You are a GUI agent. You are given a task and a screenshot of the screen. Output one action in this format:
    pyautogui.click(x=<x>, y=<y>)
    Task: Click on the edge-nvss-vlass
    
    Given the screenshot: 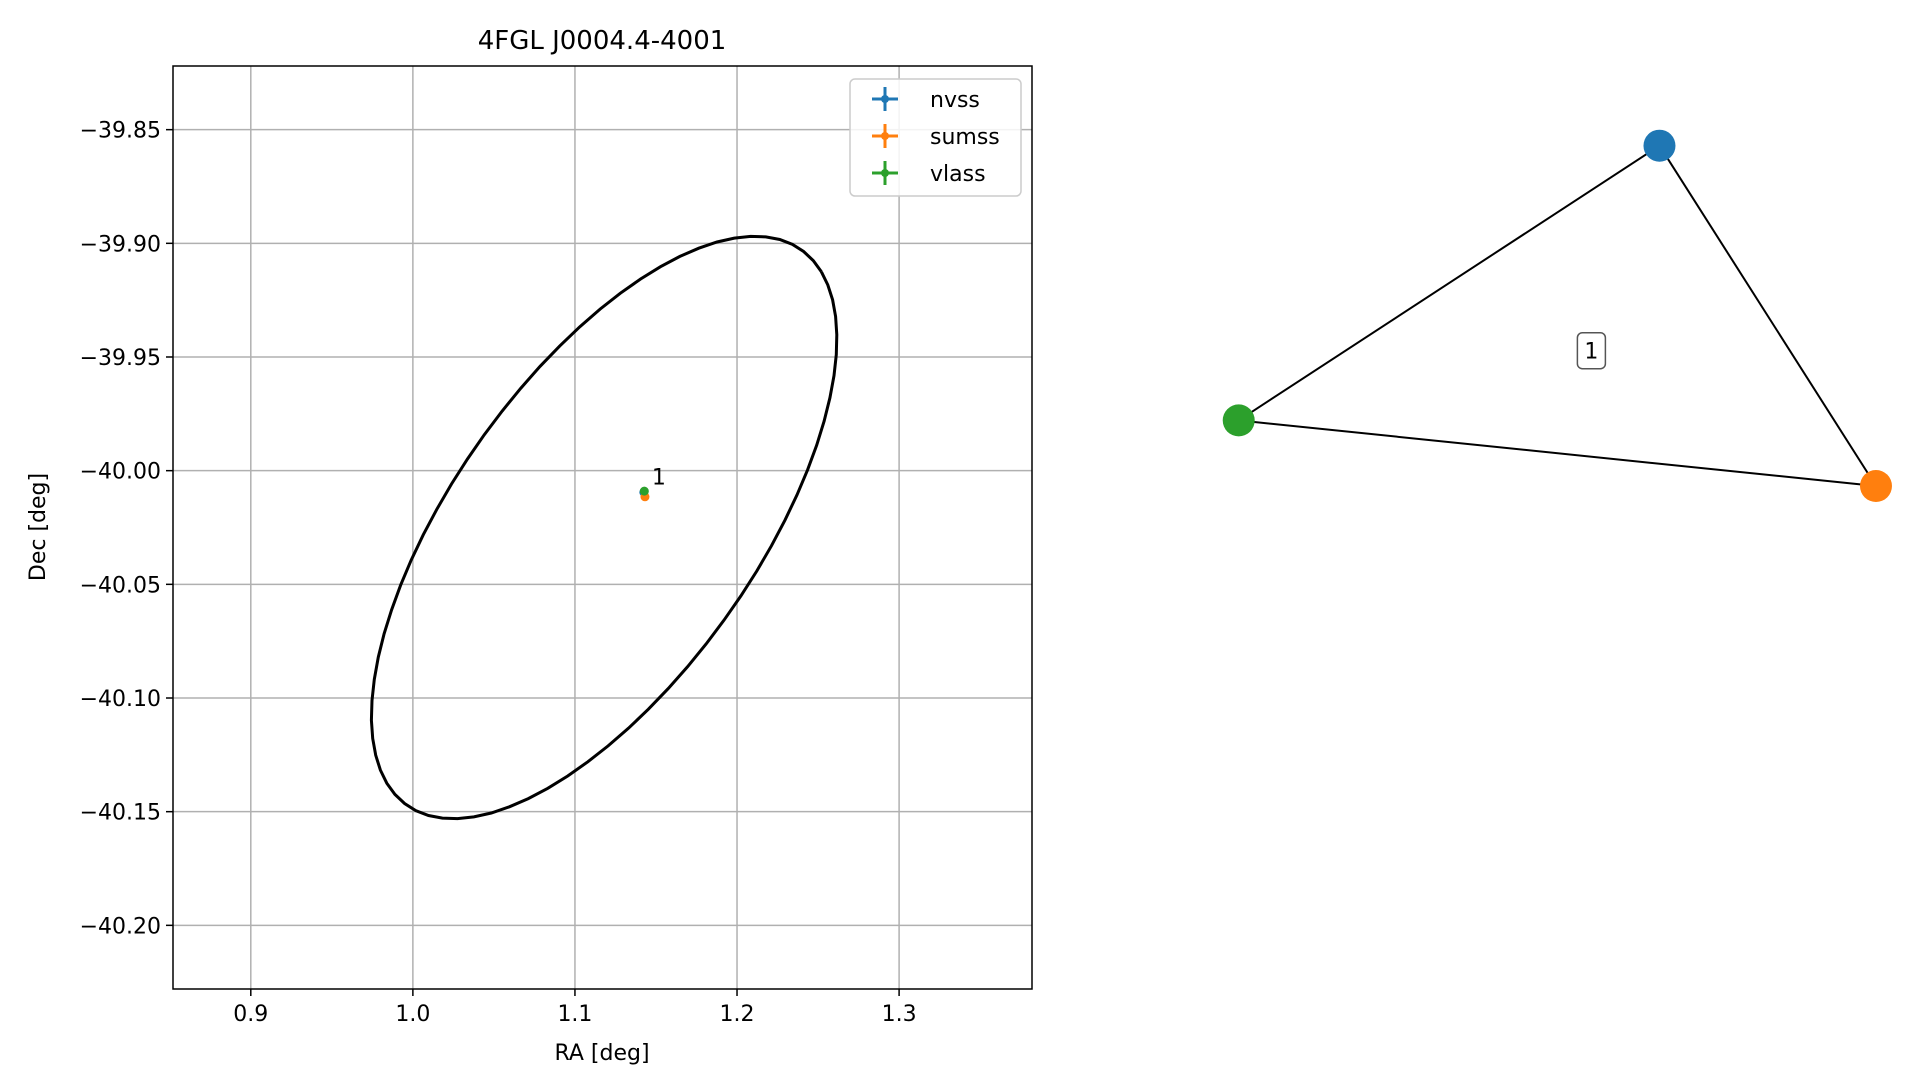 What is the action you would take?
    pyautogui.click(x=1449, y=283)
    